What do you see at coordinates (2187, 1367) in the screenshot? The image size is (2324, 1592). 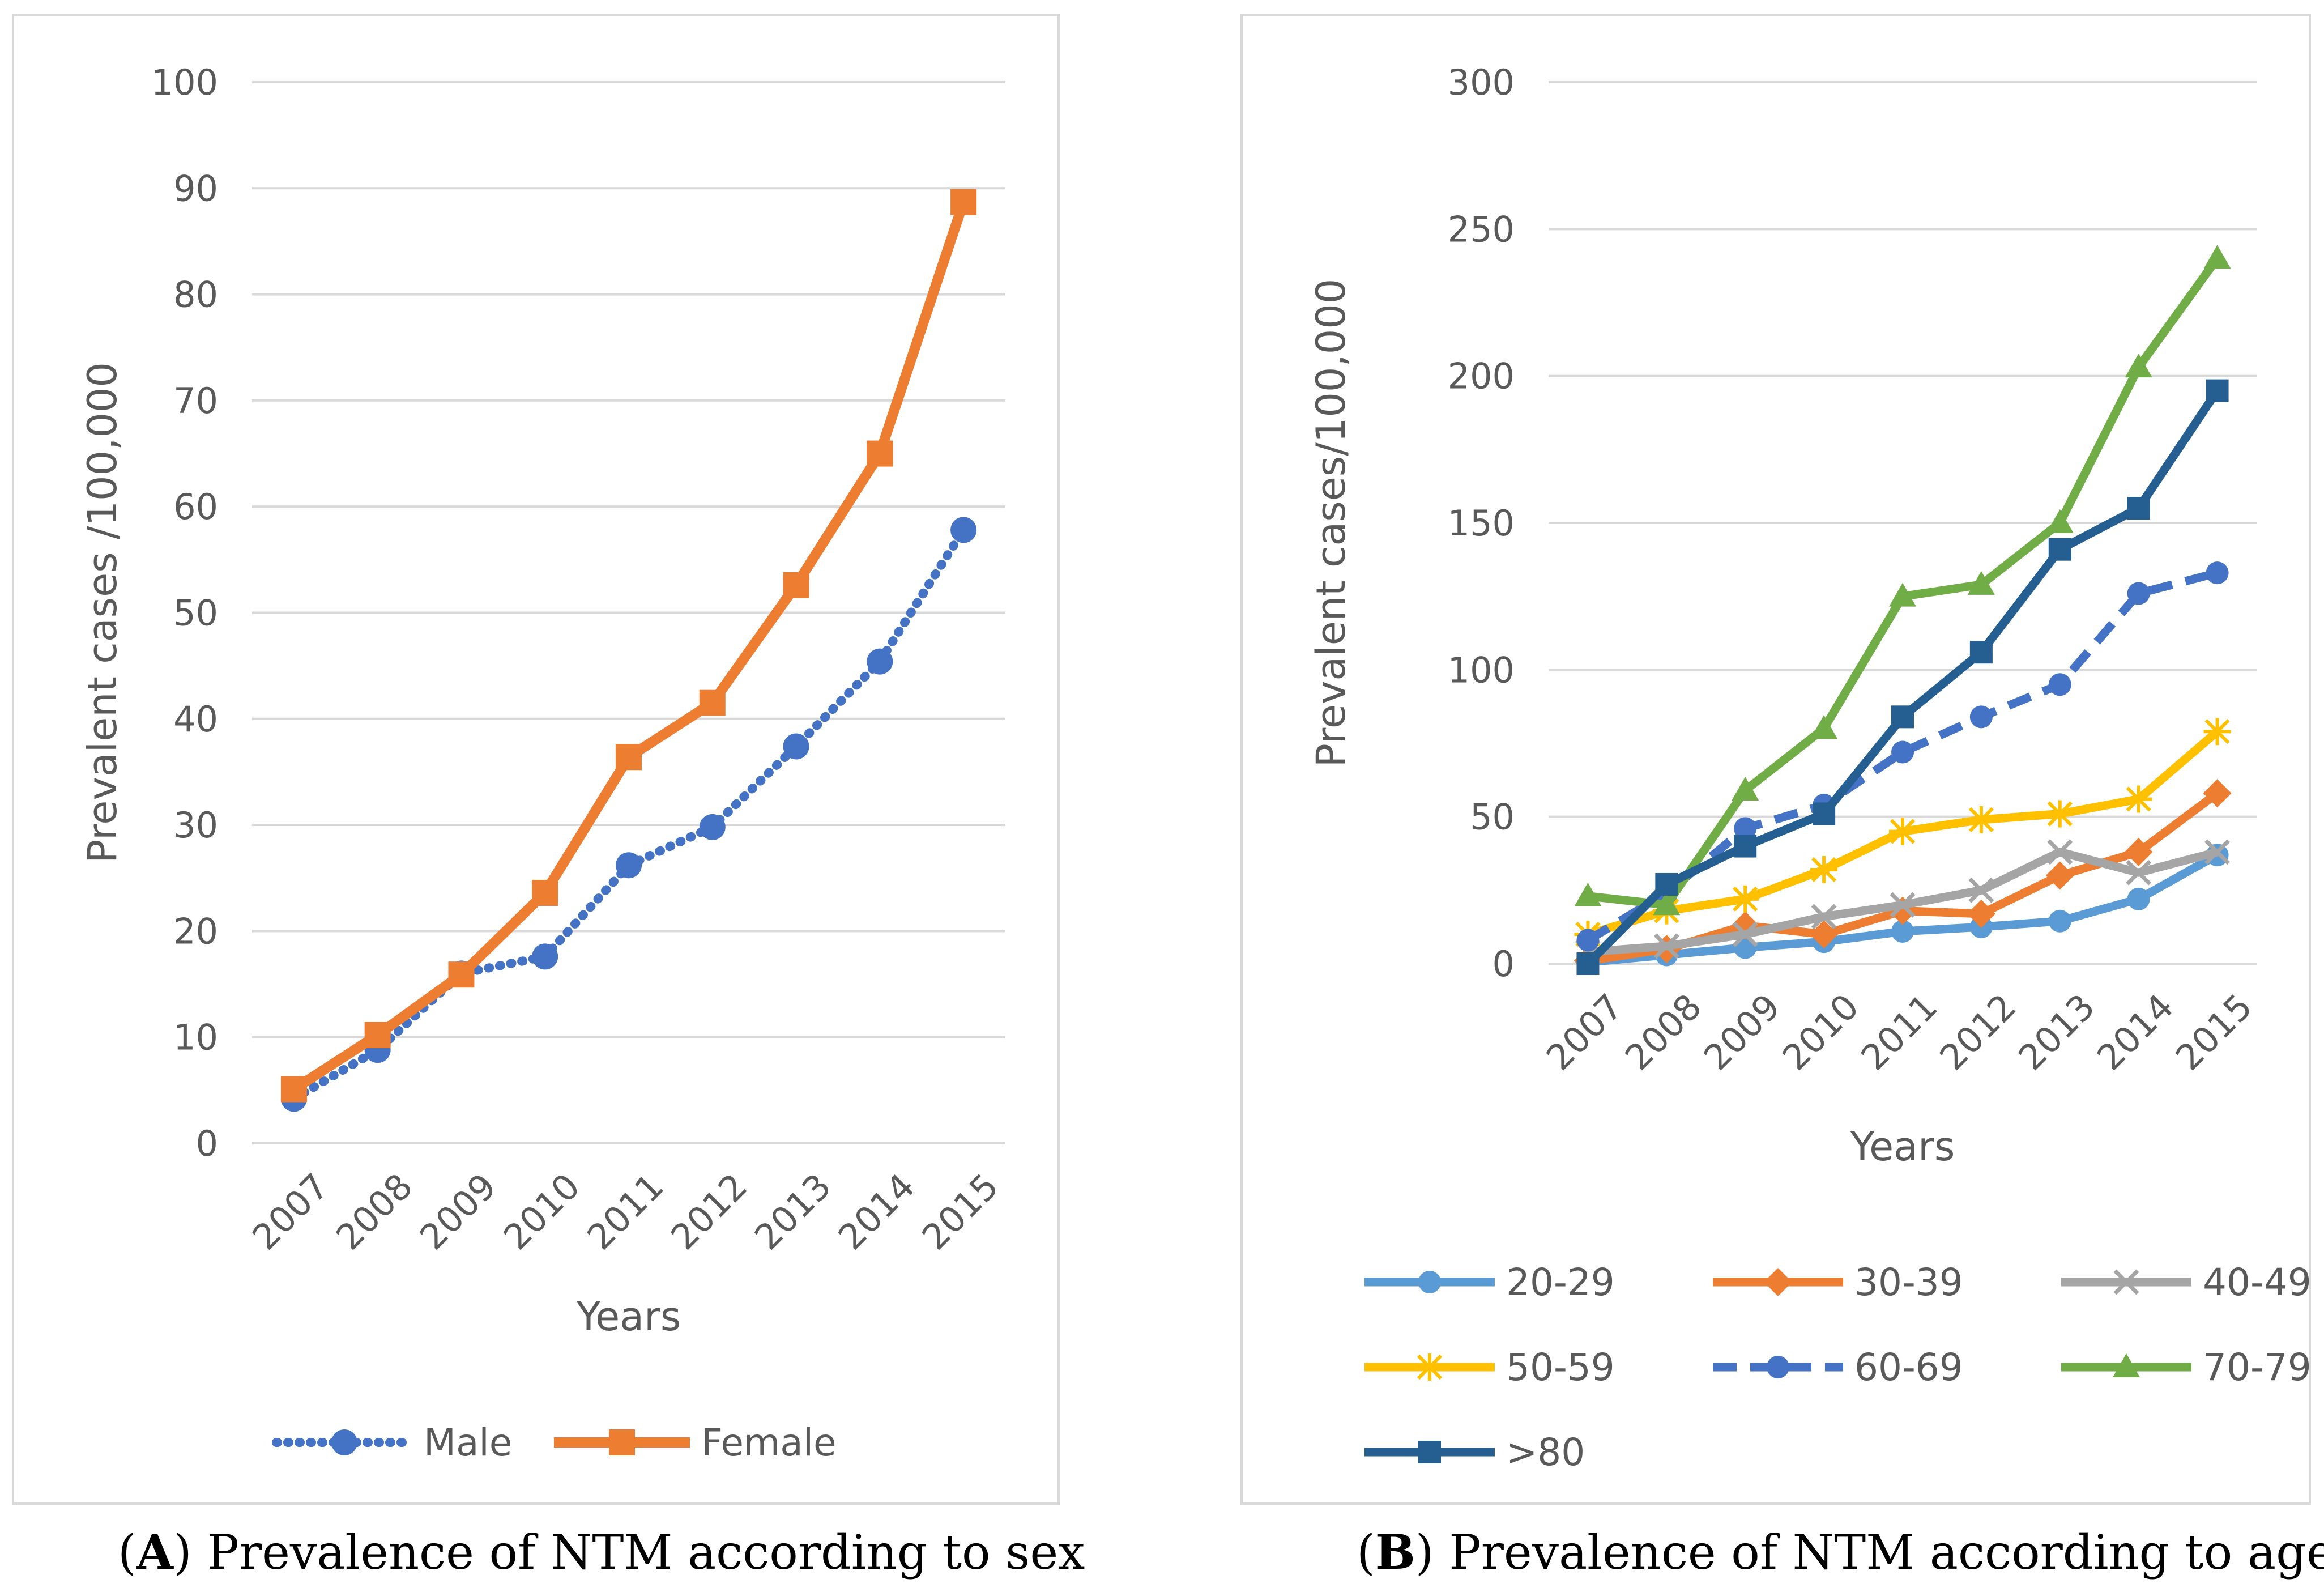 I see `chart-b-legend-item-70-79: 70-79` at bounding box center [2187, 1367].